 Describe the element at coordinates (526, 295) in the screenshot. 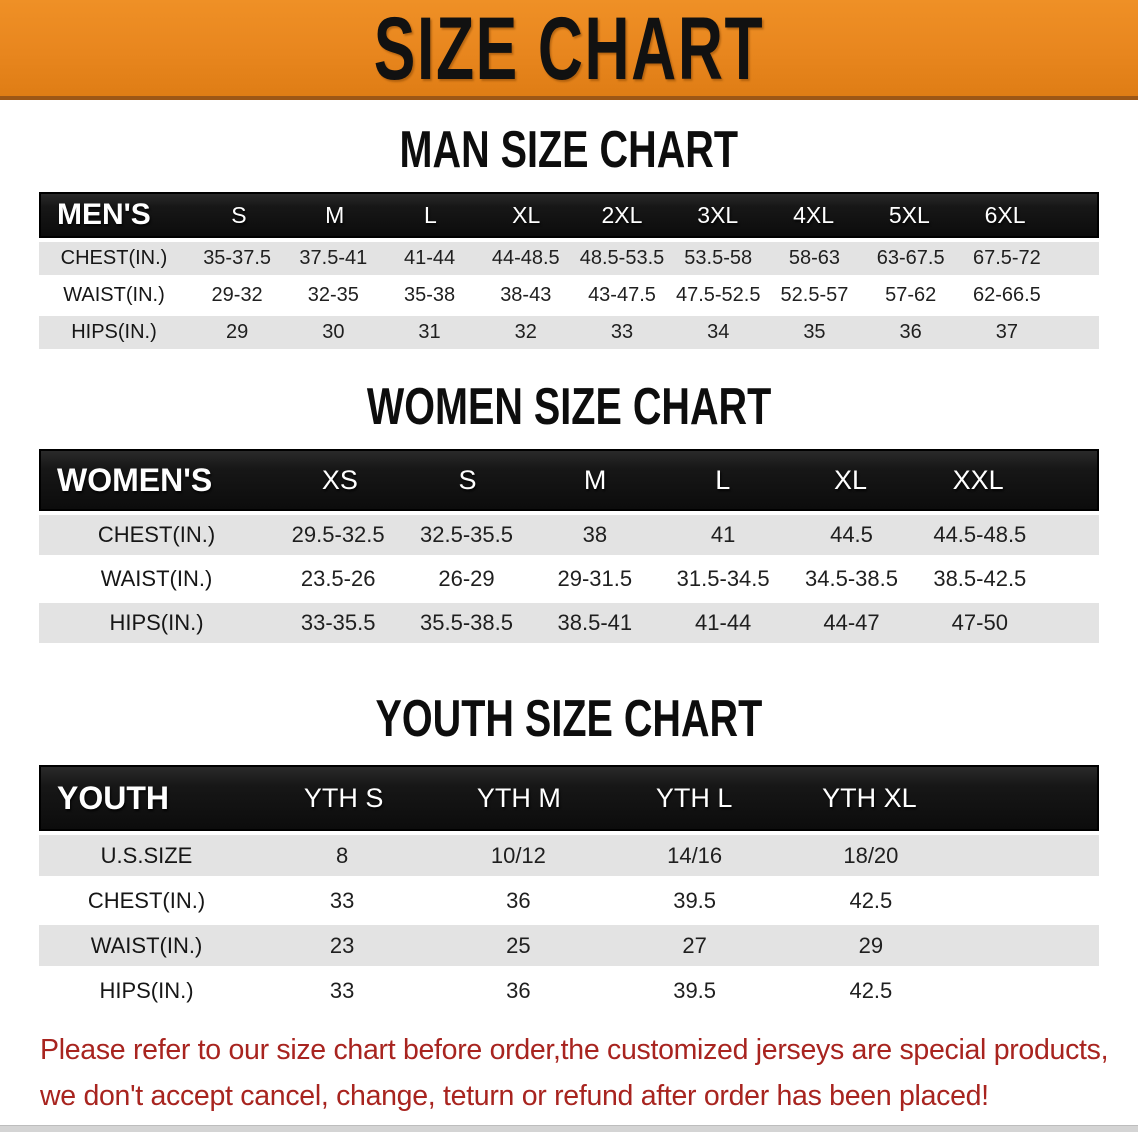

I see `size-value: 38-43` at that location.